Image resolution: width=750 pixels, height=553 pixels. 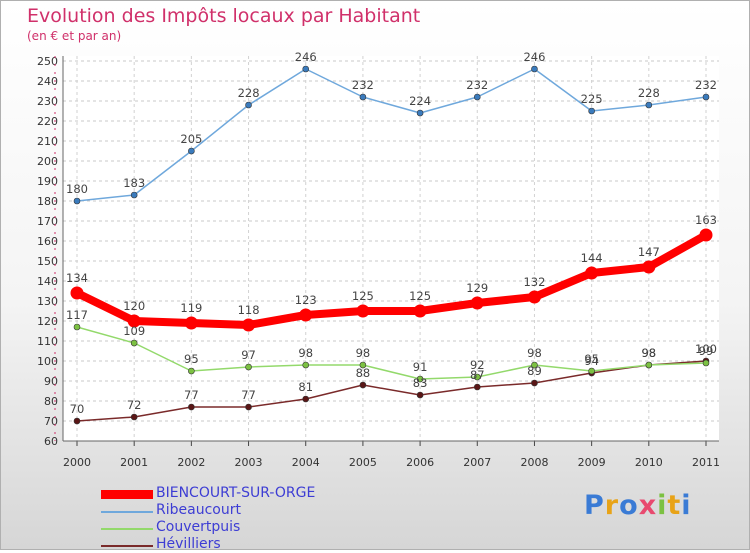 What do you see at coordinates (47, 101) in the screenshot?
I see `y-tick-label: 230` at bounding box center [47, 101].